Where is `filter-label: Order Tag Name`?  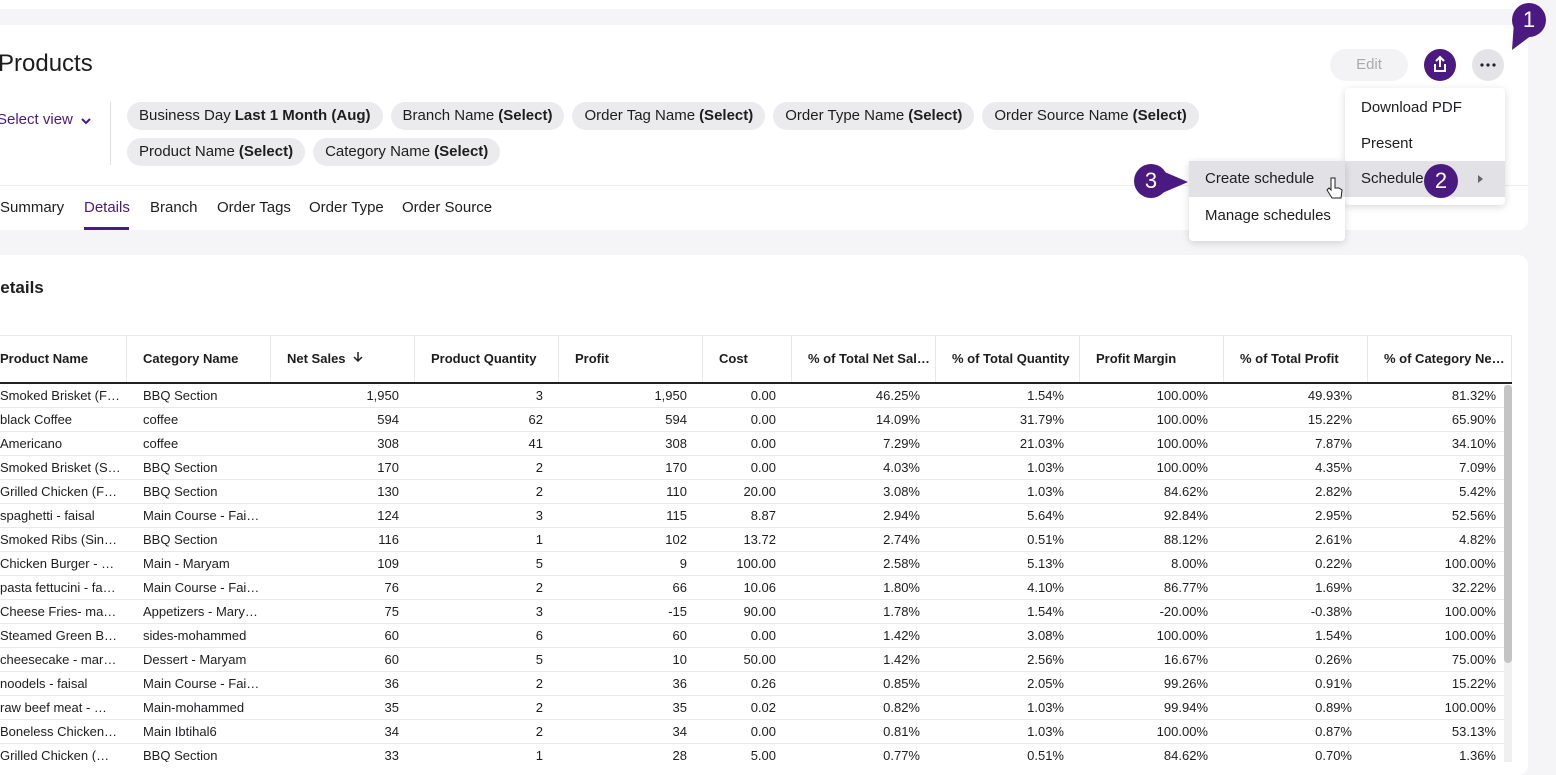
filter-label: Order Tag Name is located at coordinates (640, 115).